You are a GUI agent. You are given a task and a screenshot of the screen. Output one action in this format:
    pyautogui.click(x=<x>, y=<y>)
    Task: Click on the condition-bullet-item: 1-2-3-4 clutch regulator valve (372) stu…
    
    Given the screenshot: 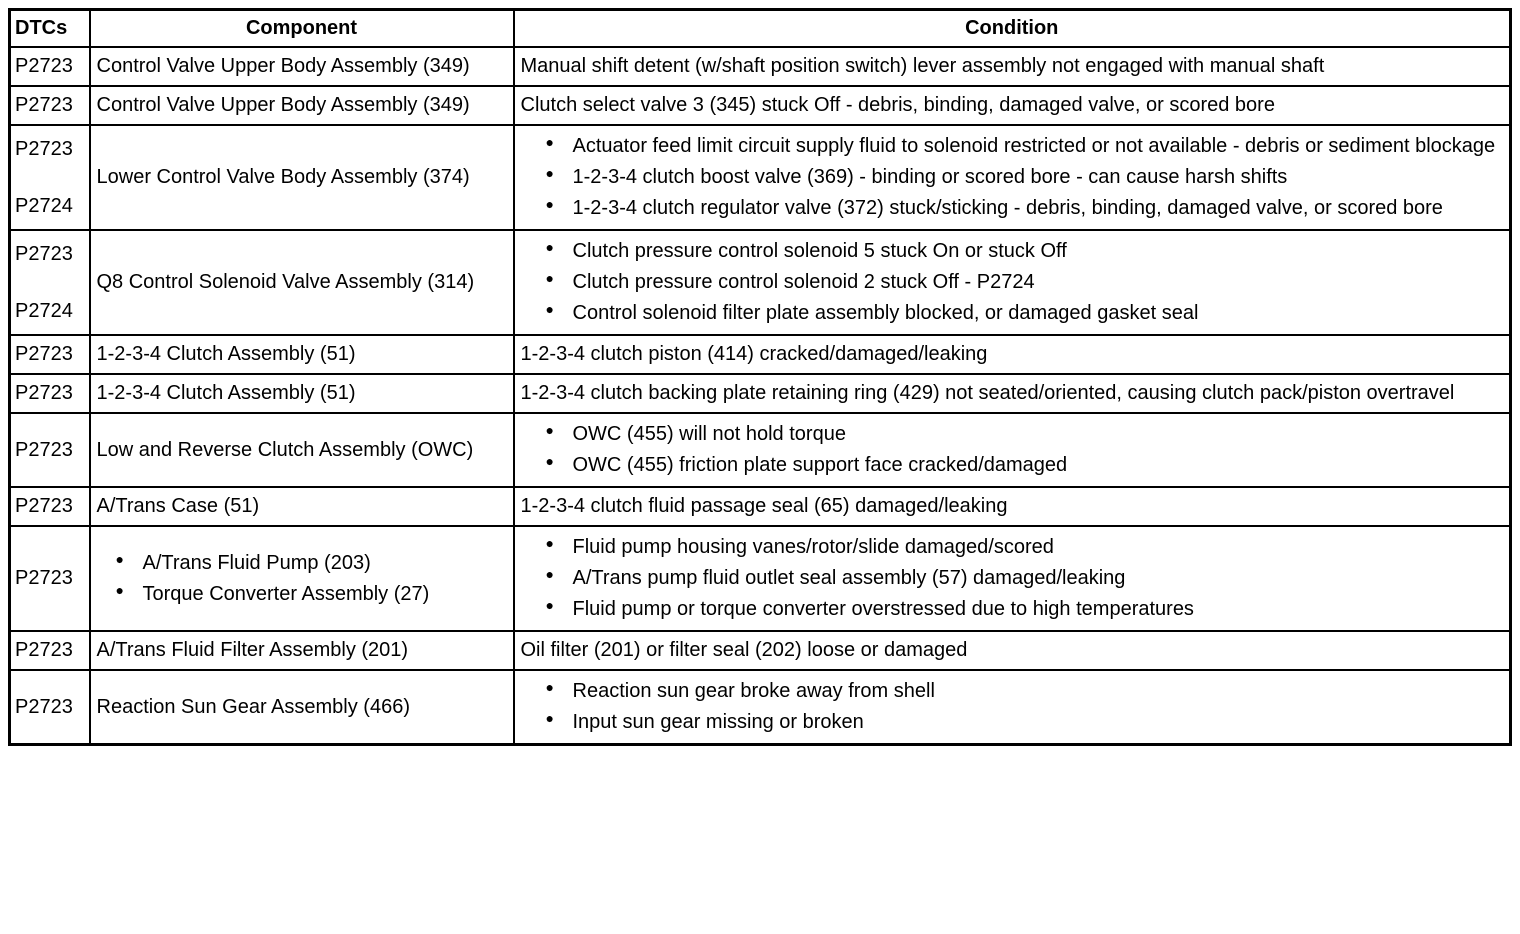 What is the action you would take?
    pyautogui.click(x=1025, y=208)
    